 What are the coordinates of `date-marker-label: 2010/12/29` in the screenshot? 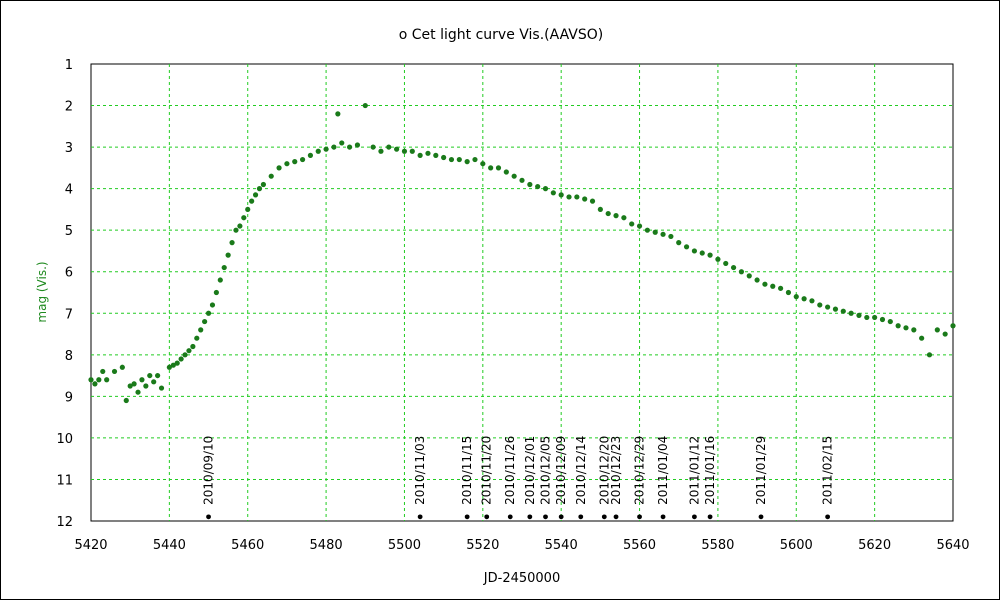 It's located at (640, 470).